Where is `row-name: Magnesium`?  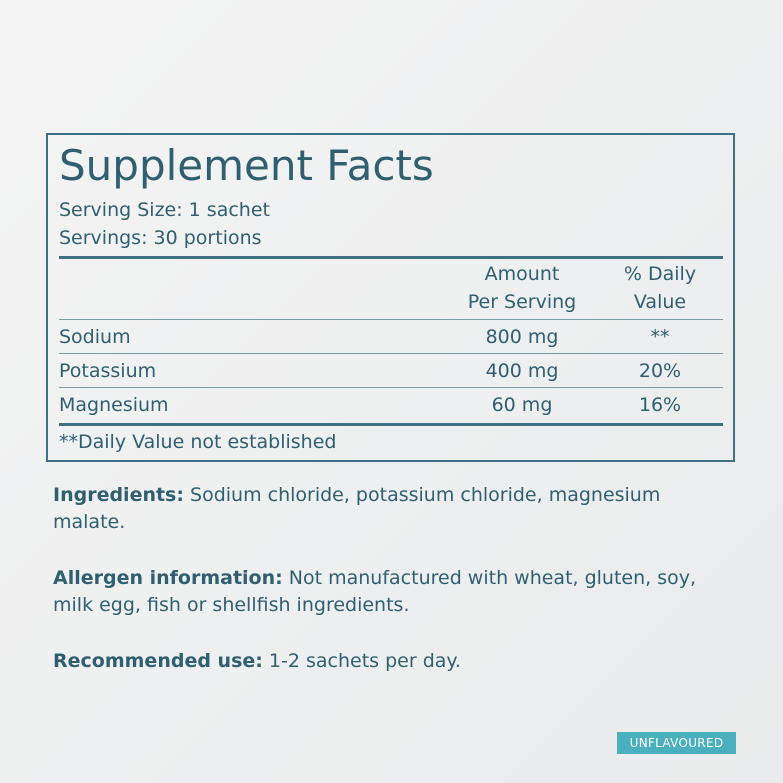
row-name: Magnesium is located at coordinates (114, 405).